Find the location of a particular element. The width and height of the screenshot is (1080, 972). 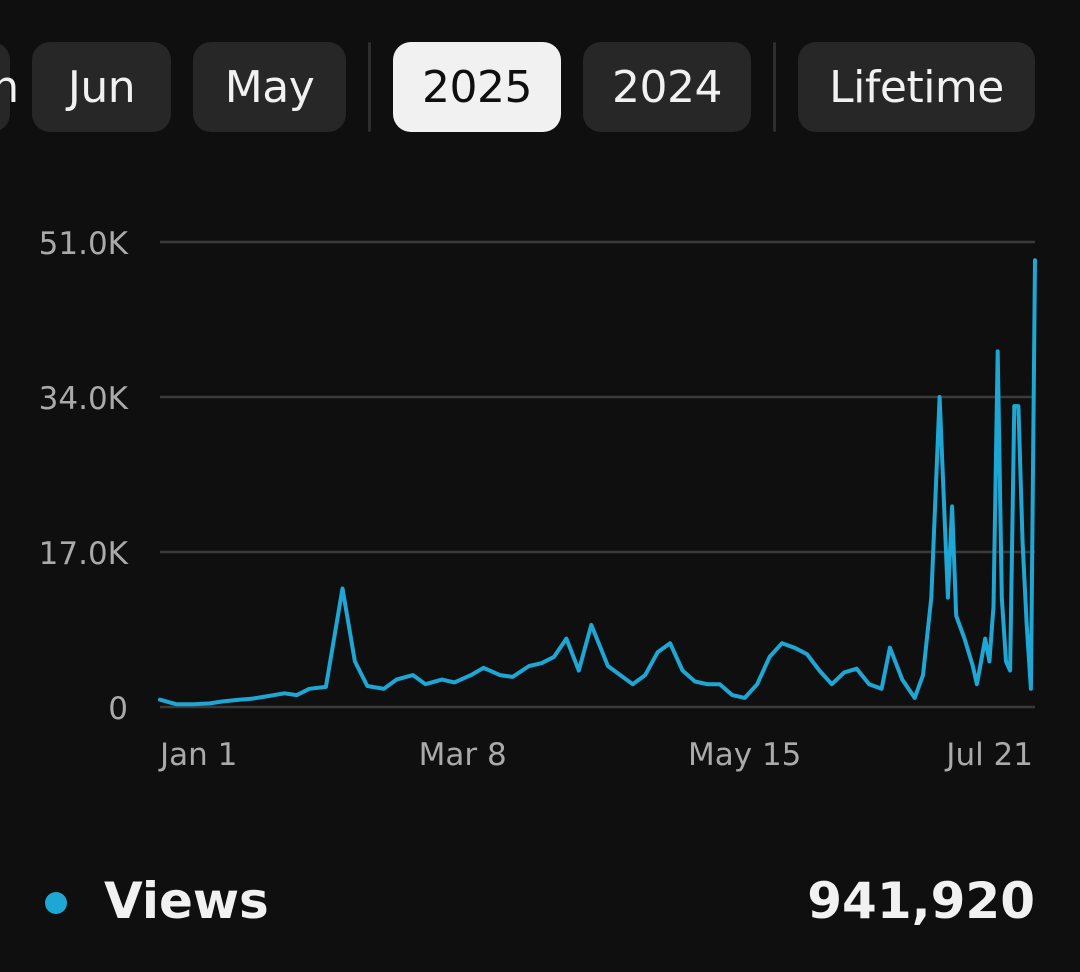

tab-lifetime: Lifetime is located at coordinates (916, 87).